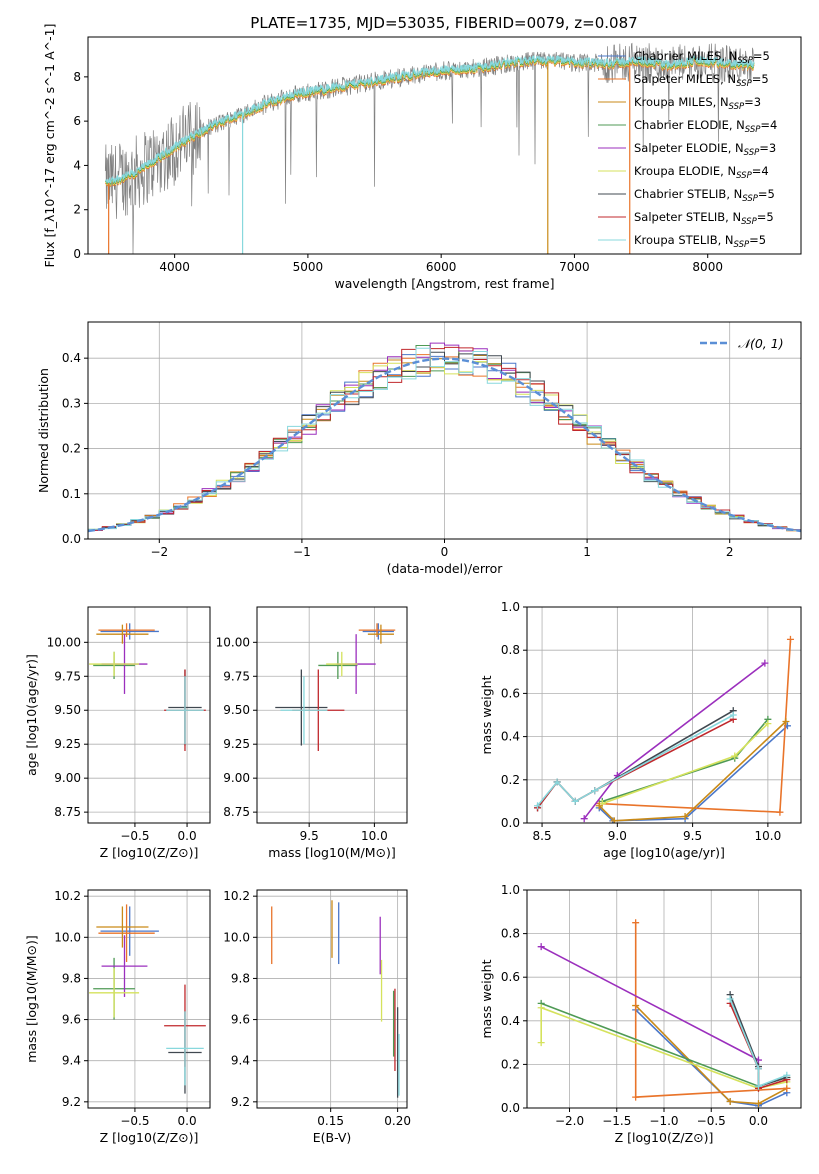  I want to click on legend-label: Chabrier MILES, NSSP=5, so click(702, 57).